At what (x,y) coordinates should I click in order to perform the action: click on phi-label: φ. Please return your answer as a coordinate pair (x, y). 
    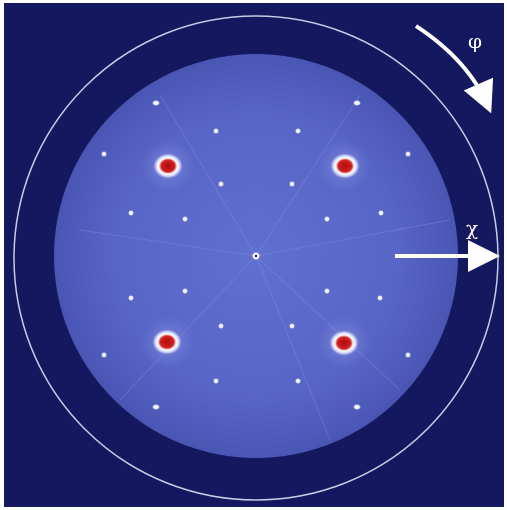
    Looking at the image, I should click on (475, 41).